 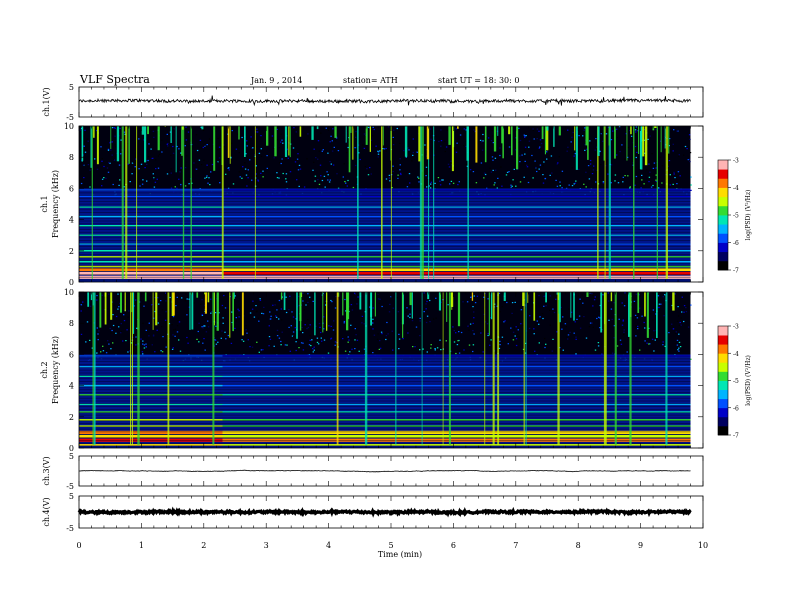 What do you see at coordinates (151, 432) in the screenshot?
I see `band-early` at bounding box center [151, 432].